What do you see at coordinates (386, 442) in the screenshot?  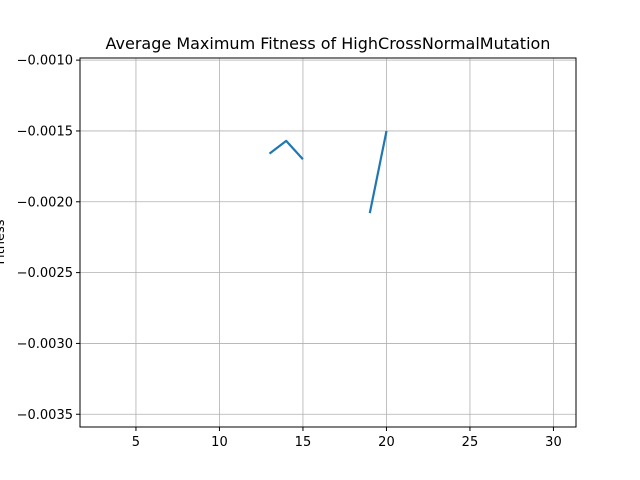 I see `x-tick-label: 20` at bounding box center [386, 442].